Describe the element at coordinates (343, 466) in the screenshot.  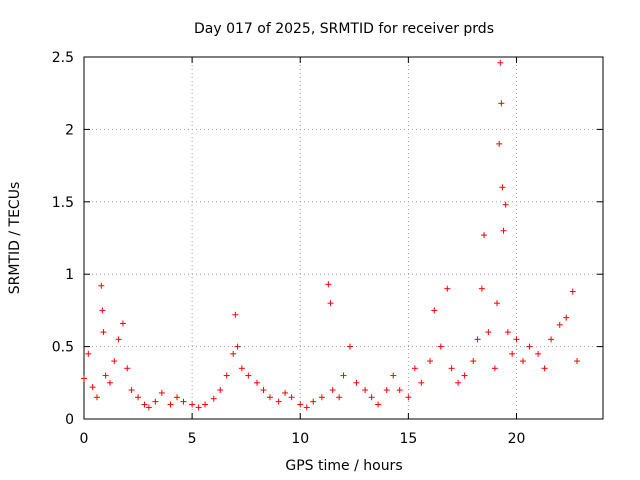
I see `x-axis-label: GPS time / hours` at that location.